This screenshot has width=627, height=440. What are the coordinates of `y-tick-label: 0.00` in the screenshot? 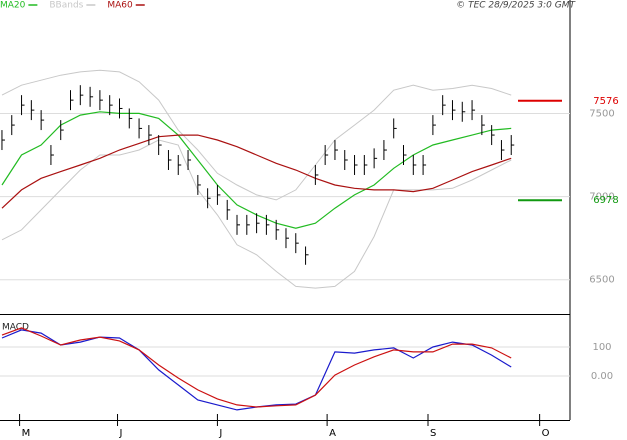 It's located at (602, 376).